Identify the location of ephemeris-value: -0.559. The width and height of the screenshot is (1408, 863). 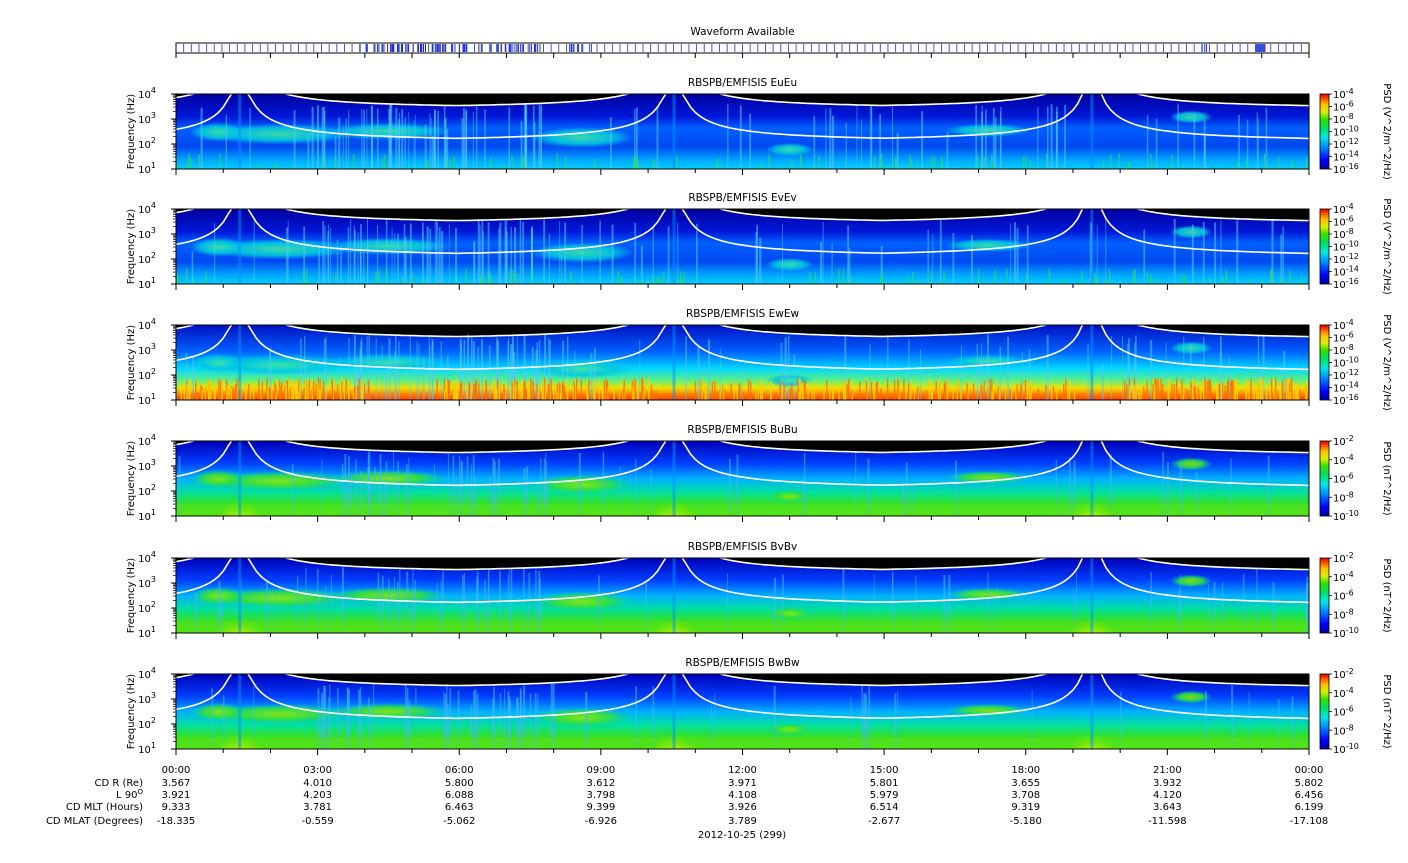
(318, 821).